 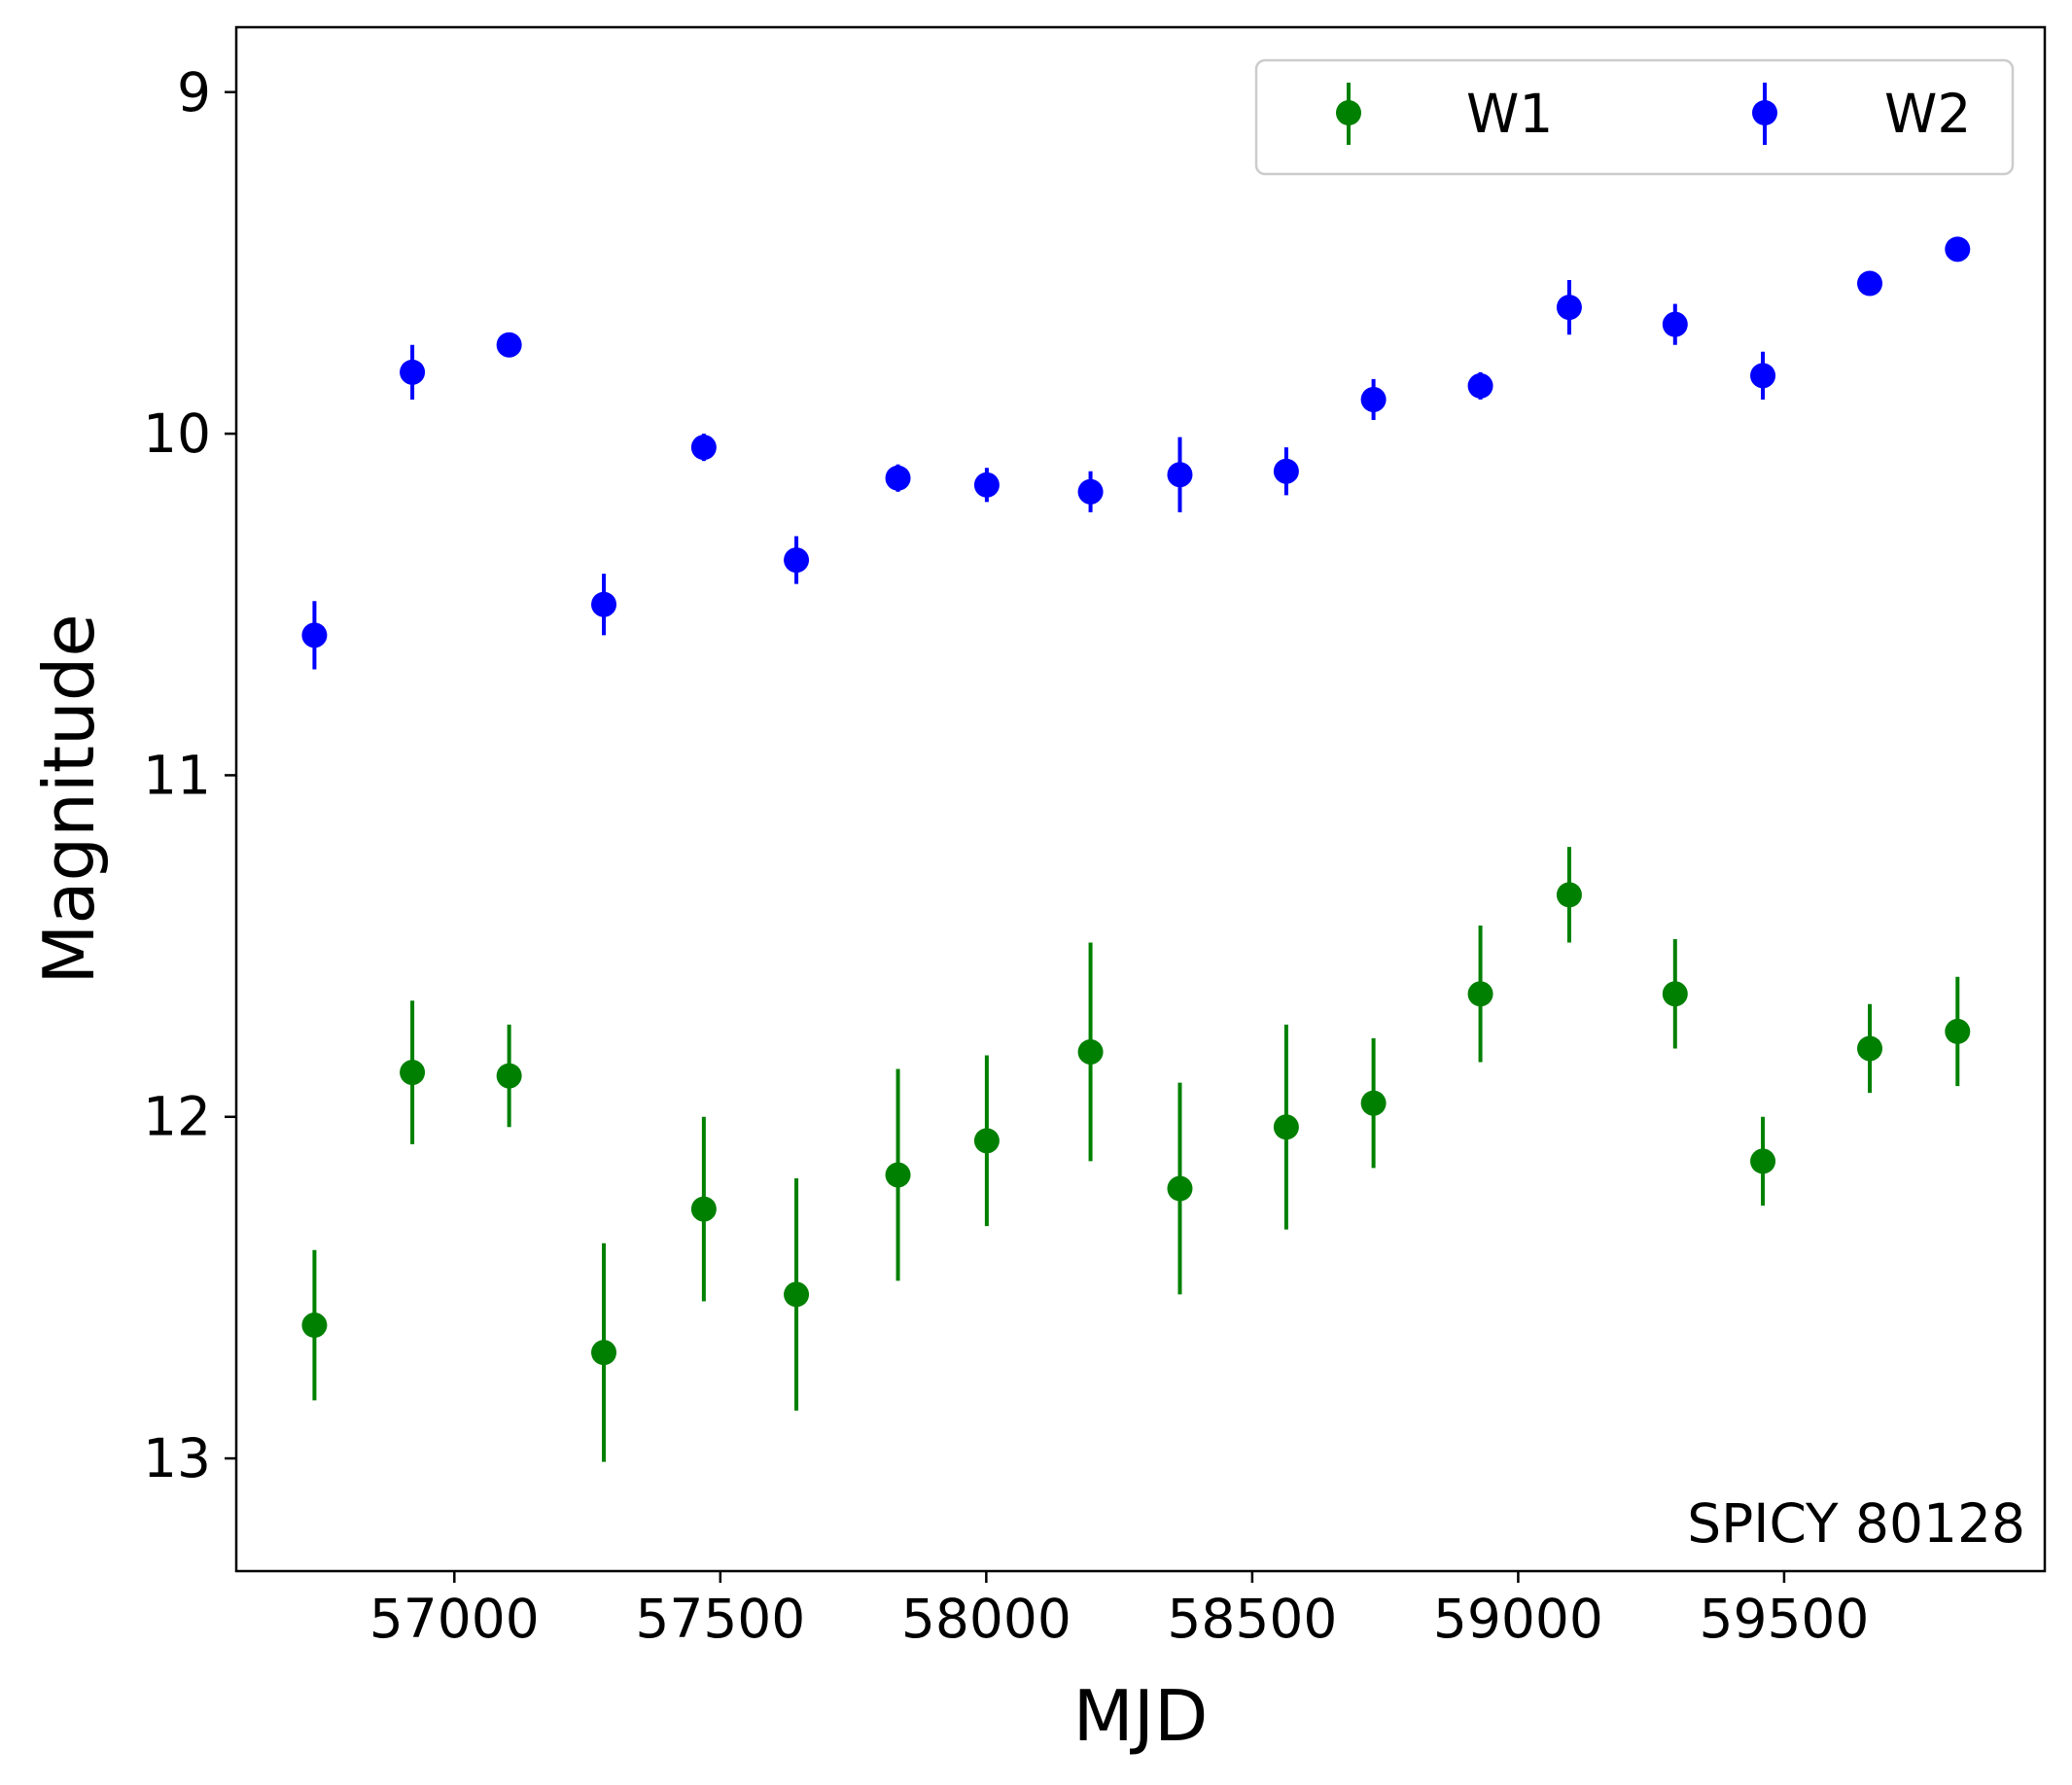 What do you see at coordinates (194, 92) in the screenshot?
I see `y-tick-label: 9` at bounding box center [194, 92].